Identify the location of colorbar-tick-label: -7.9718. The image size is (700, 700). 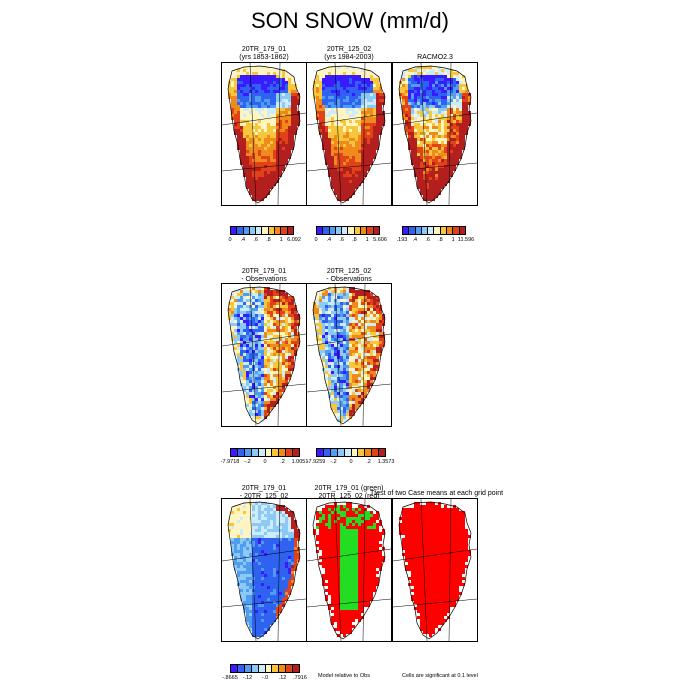
(230, 462).